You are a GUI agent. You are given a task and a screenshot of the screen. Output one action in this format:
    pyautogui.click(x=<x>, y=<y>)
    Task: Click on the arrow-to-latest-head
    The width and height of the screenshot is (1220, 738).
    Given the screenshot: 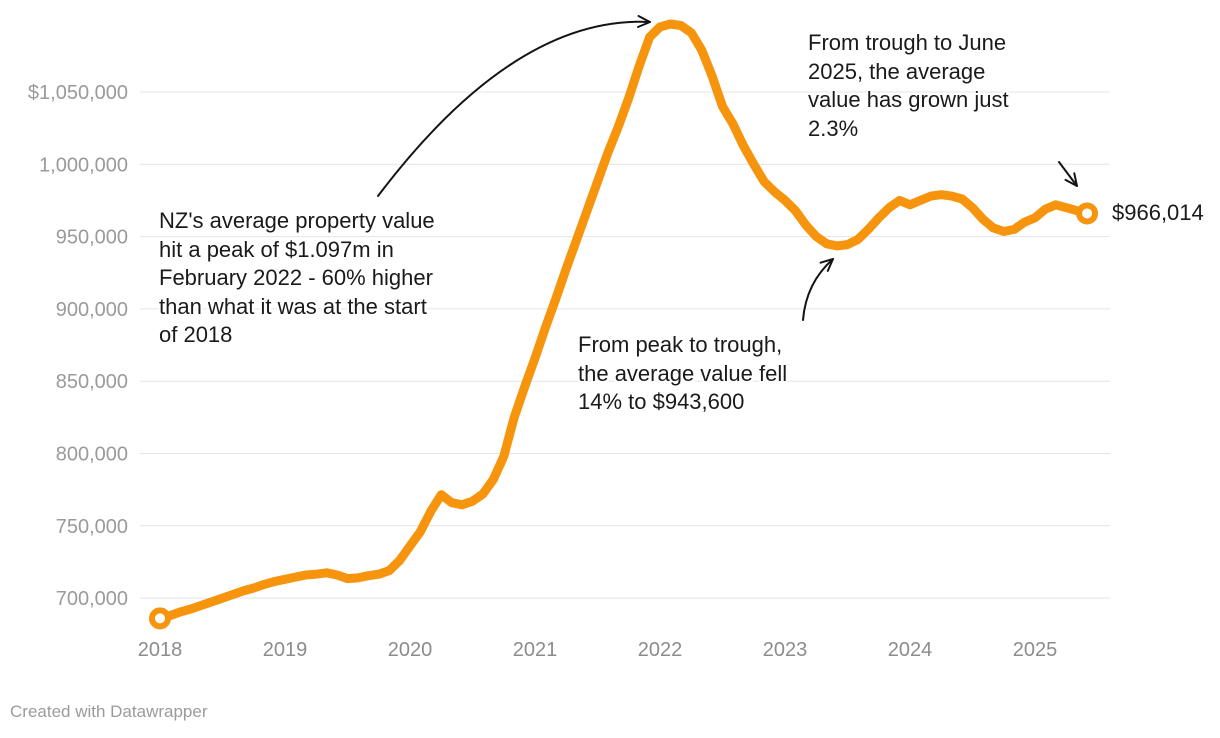 What is the action you would take?
    pyautogui.click(x=1071, y=179)
    